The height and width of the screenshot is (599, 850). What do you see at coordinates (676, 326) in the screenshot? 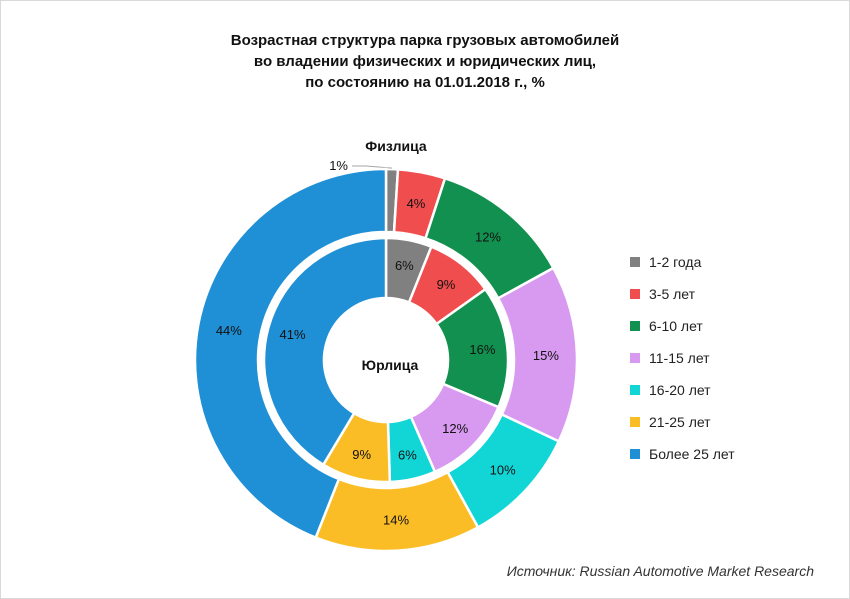
I see `legend-label-6-10: 6-10 лет` at bounding box center [676, 326].